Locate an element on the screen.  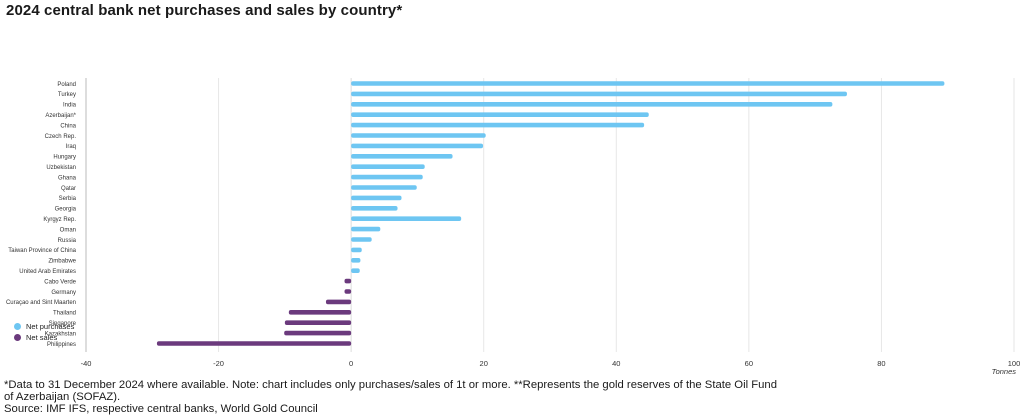
category-label: Singapore is located at coordinates (63, 324).